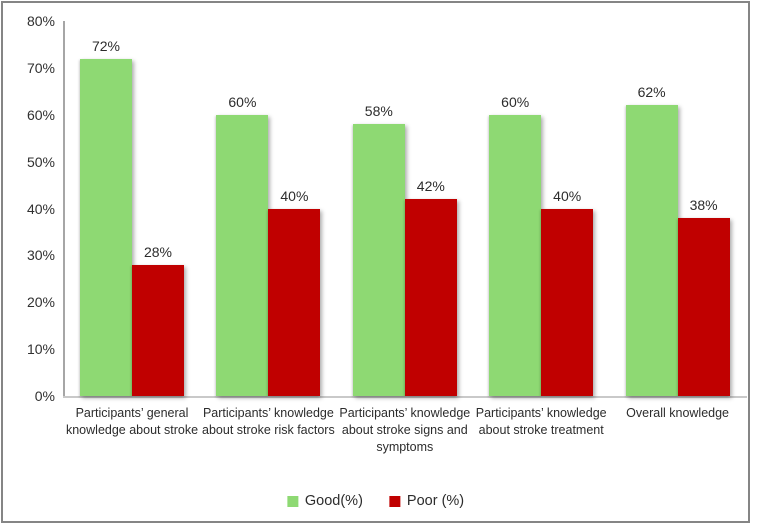  What do you see at coordinates (40, 302) in the screenshot?
I see `y-axis-tick-label: 20%` at bounding box center [40, 302].